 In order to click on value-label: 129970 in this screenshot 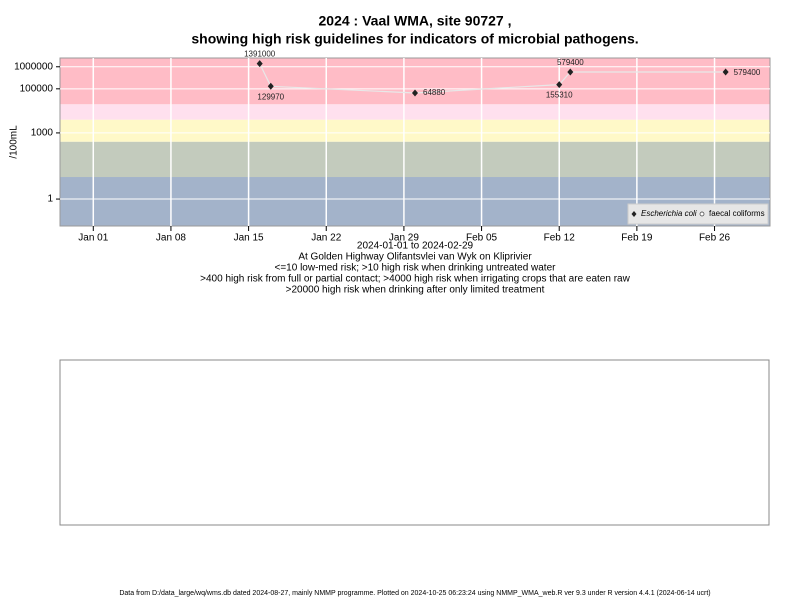, I will do `click(270, 96)`.